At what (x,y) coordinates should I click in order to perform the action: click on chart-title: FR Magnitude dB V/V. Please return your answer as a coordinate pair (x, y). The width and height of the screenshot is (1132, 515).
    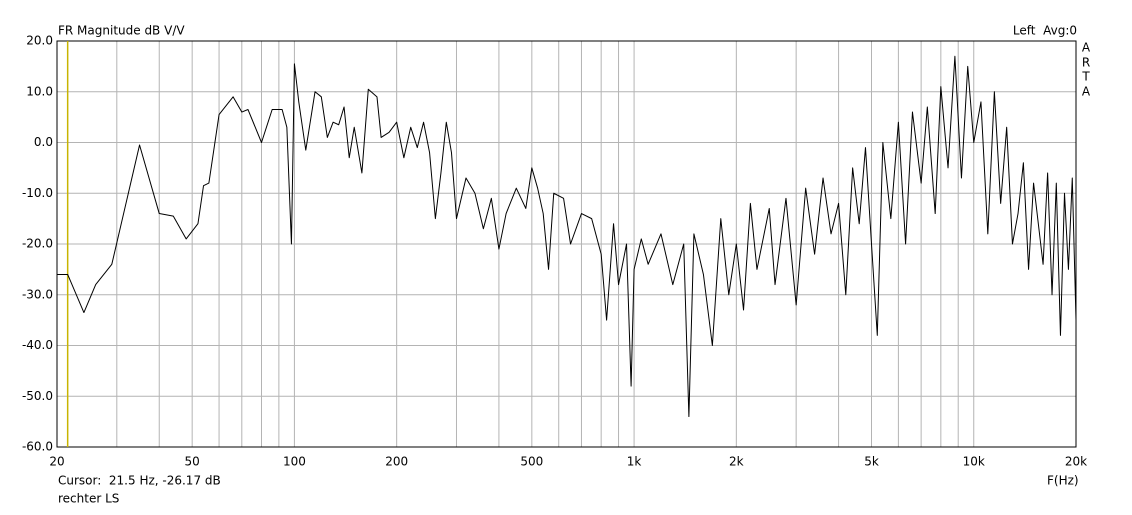
    Looking at the image, I should click on (121, 31).